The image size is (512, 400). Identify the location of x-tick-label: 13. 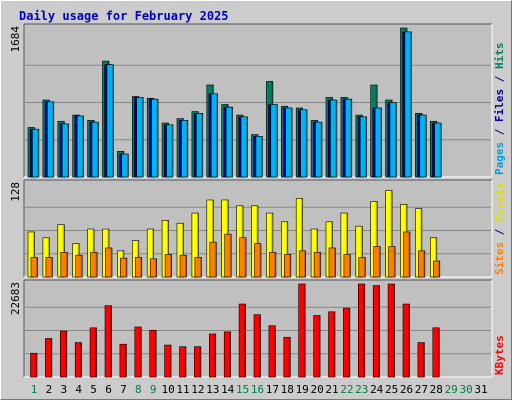
(212, 389).